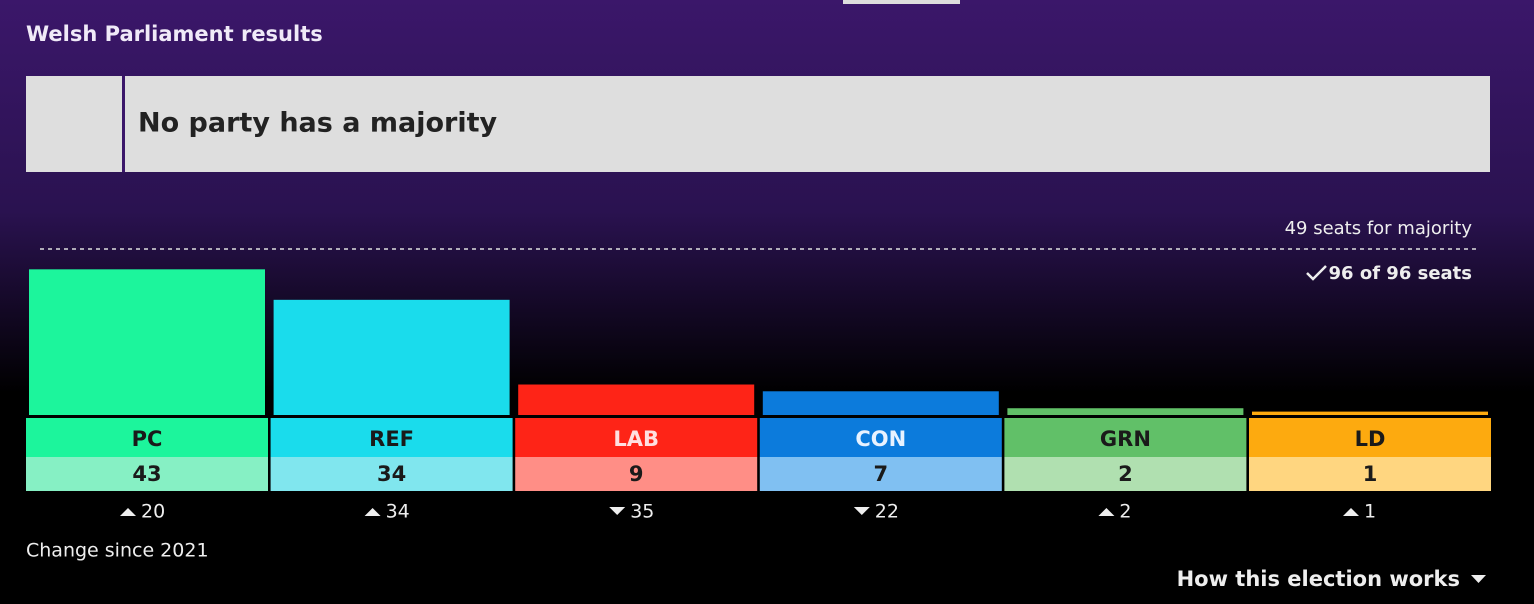 The image size is (1534, 604). I want to click on party-name: CON, so click(880, 439).